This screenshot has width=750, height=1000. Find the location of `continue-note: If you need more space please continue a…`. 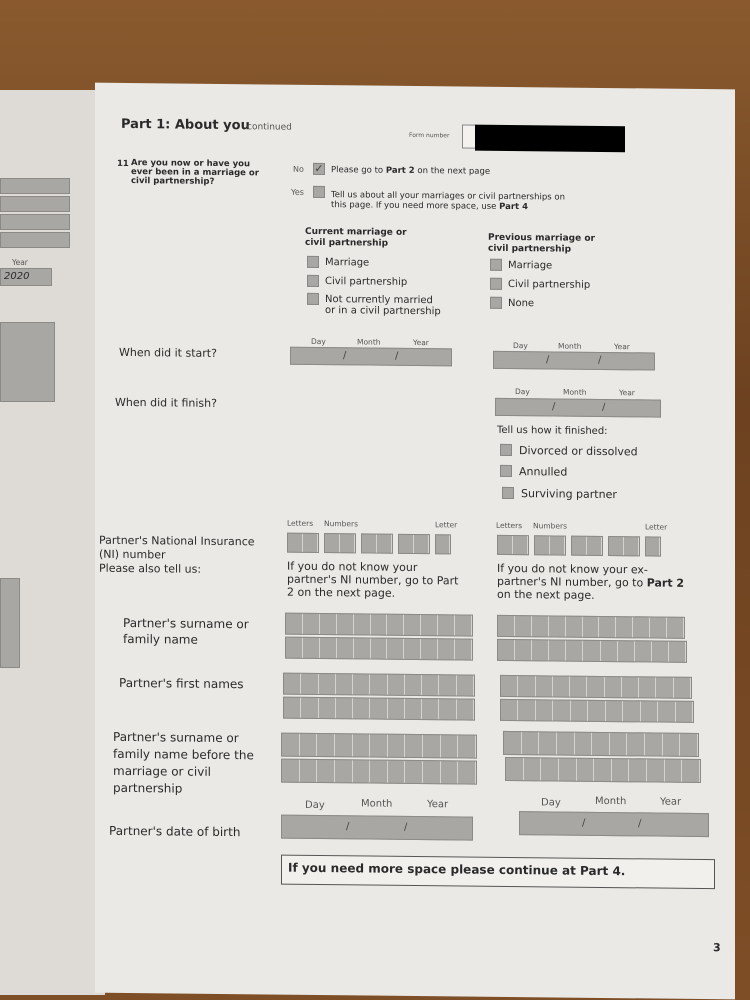

continue-note: If you need more space please continue a… is located at coordinates (498, 872).